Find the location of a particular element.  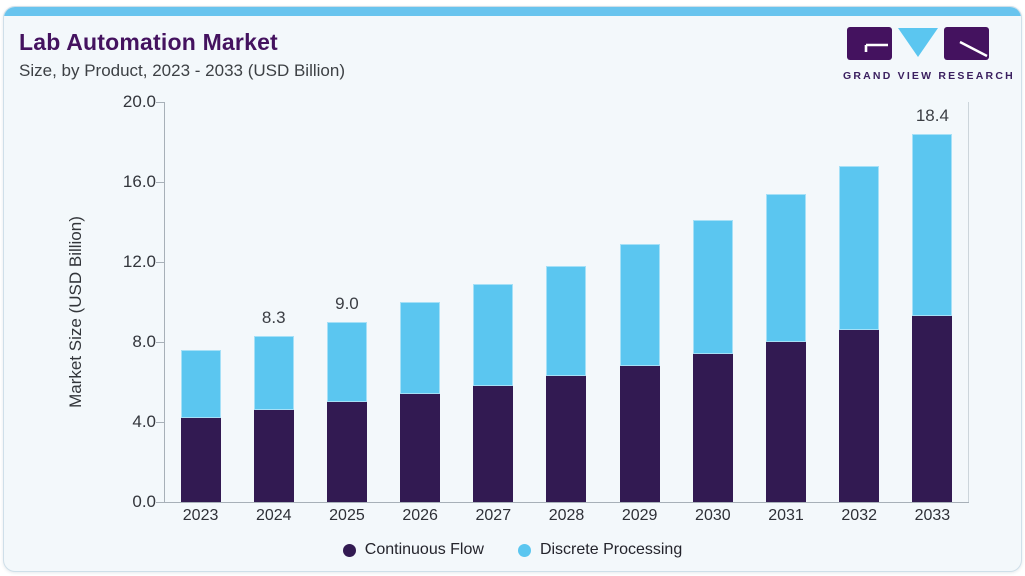

bar-slot-2031: 2031 is located at coordinates (785, 313).